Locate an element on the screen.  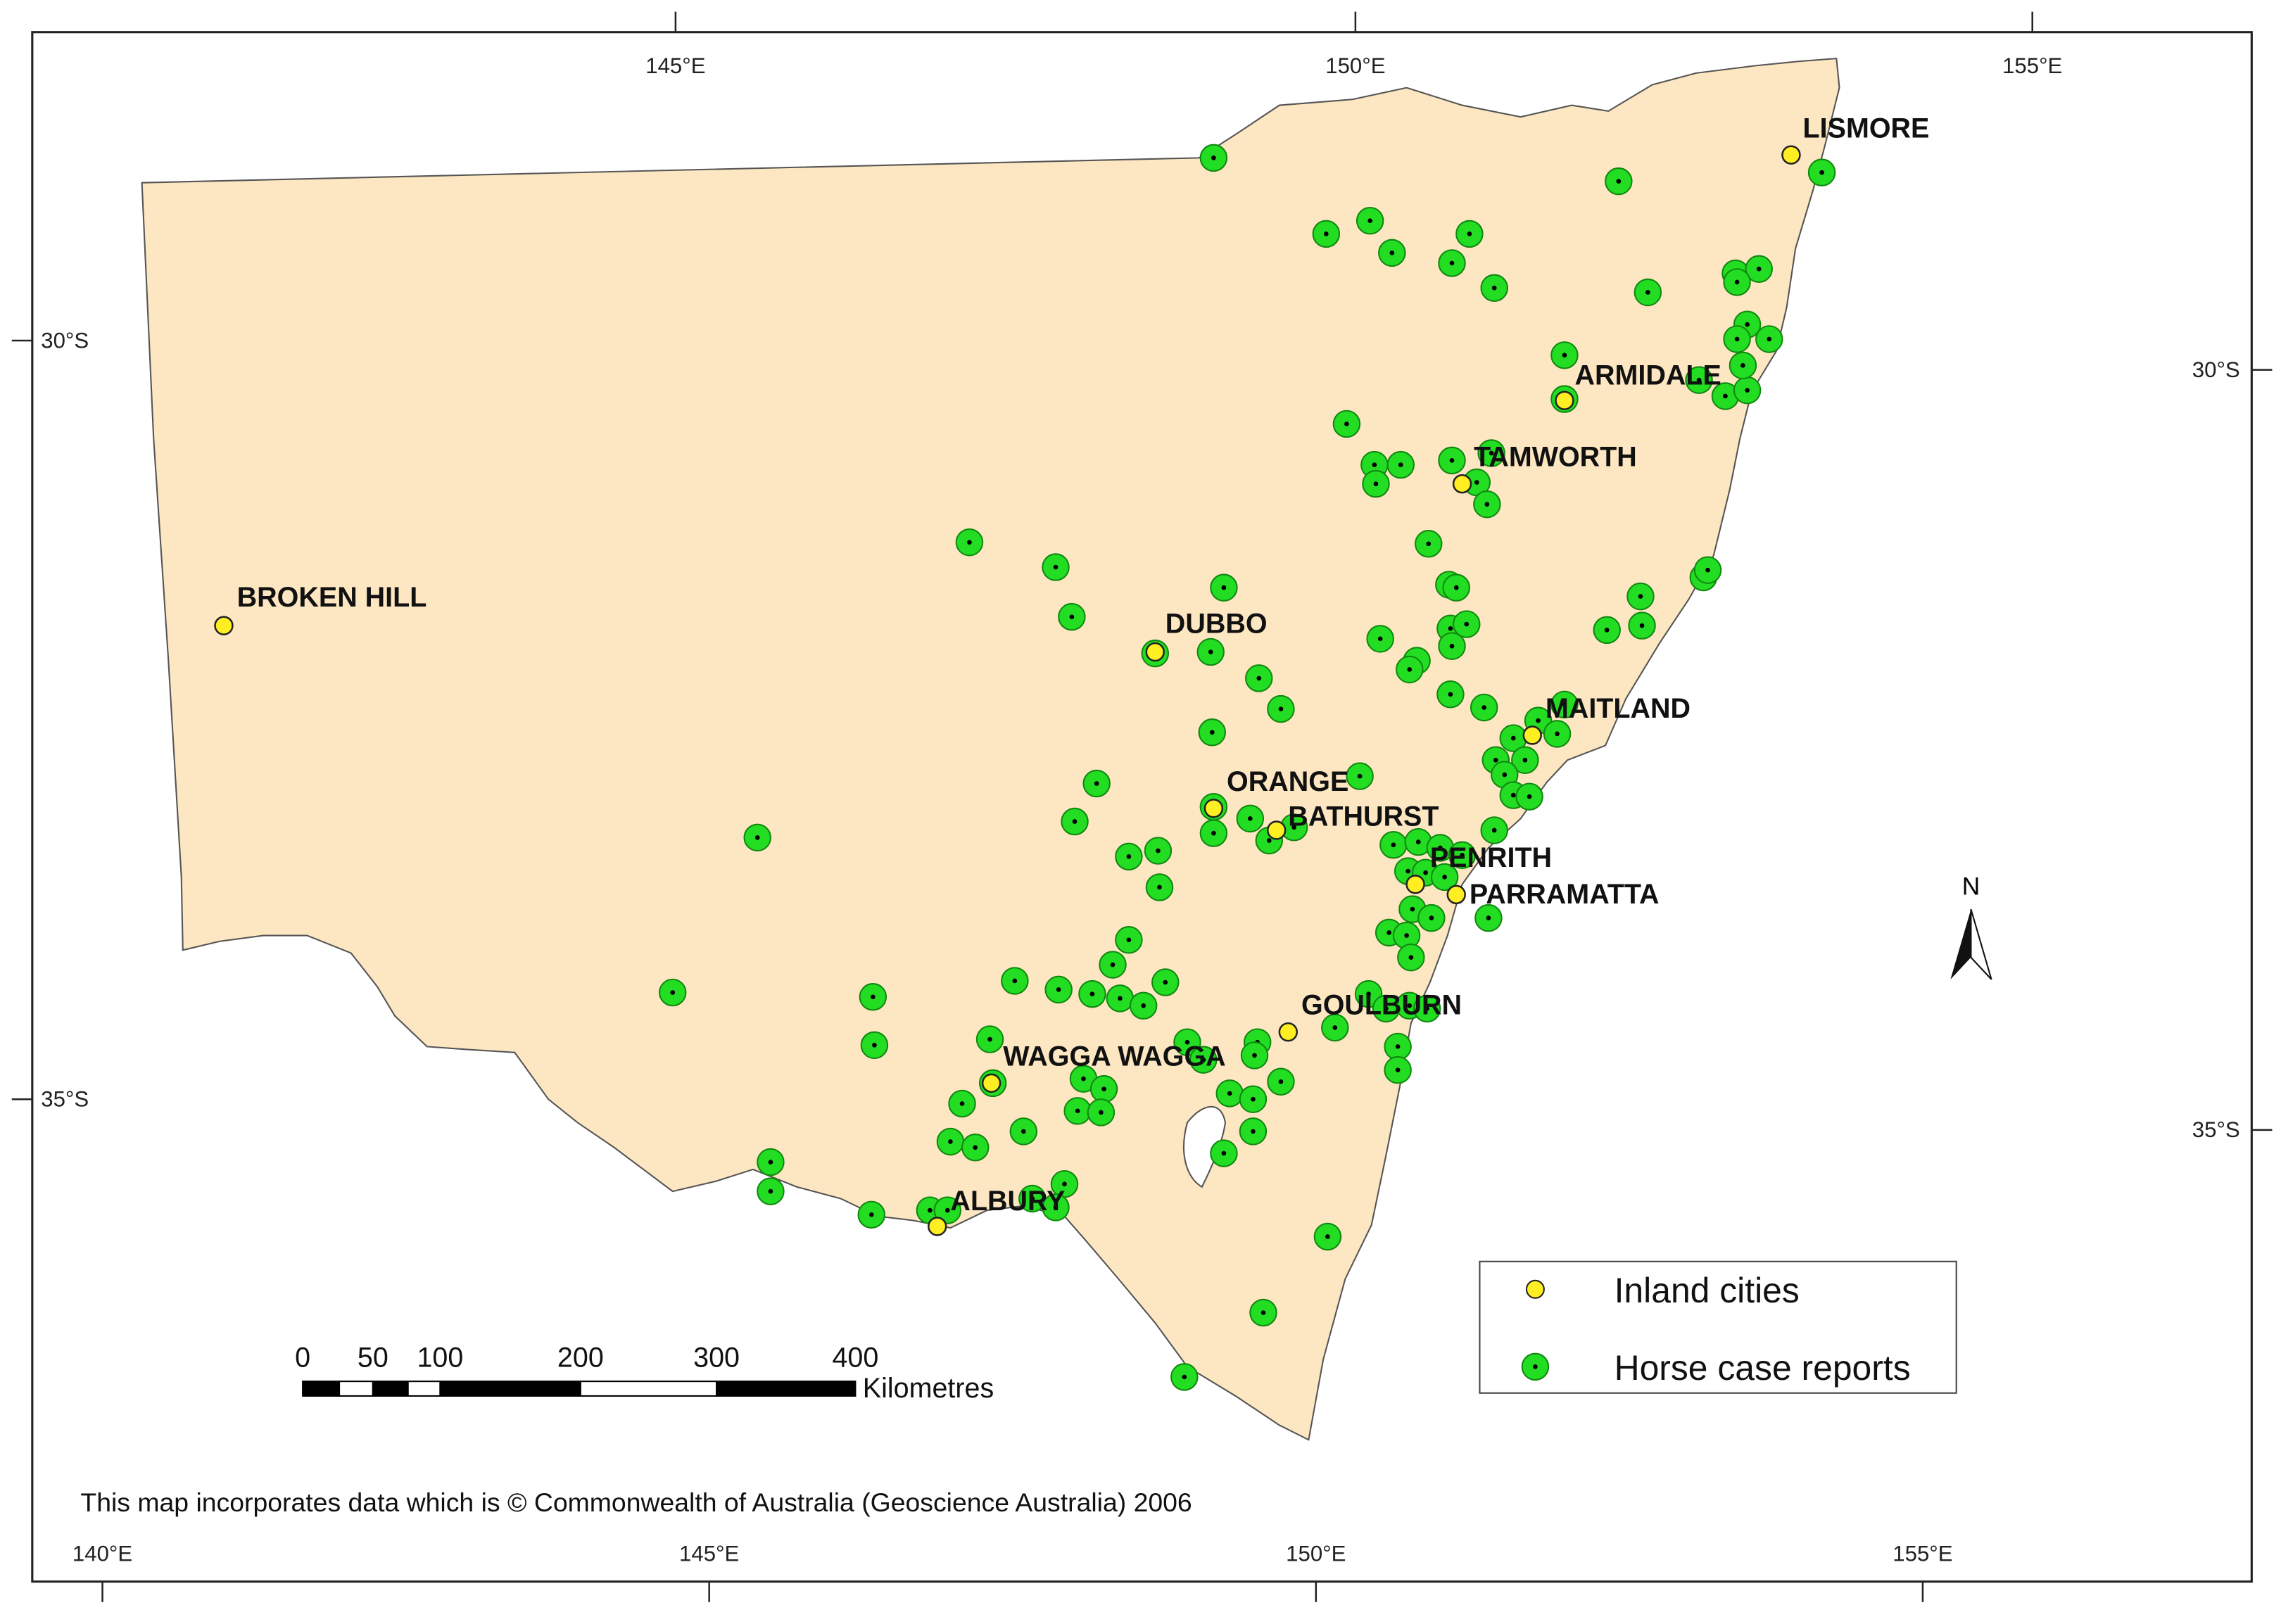
city-label: ORANGE is located at coordinates (1287, 781).